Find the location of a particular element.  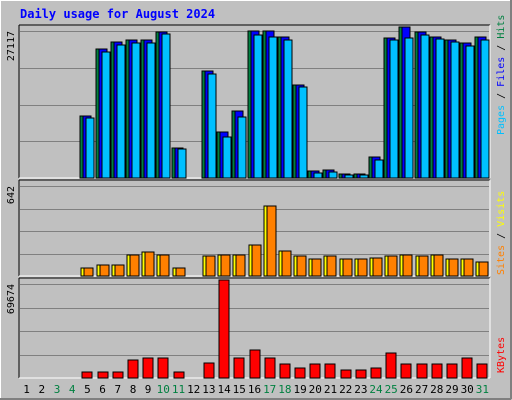

x-tick-label: 31 is located at coordinates (482, 389).